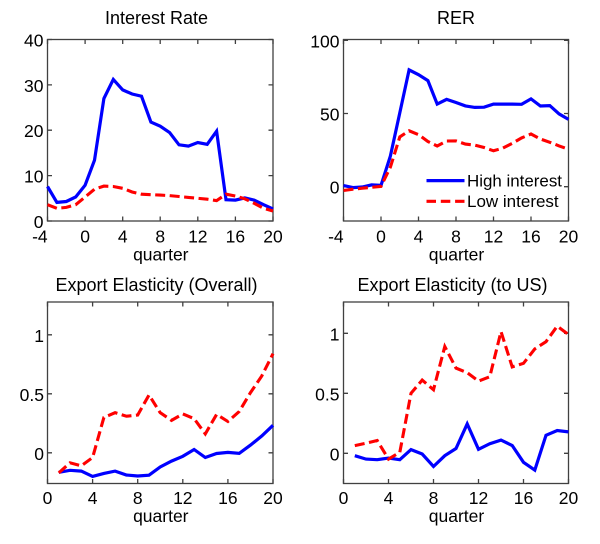 The image size is (600, 544). Describe the element at coordinates (324, 41) in the screenshot. I see `svg-text: 100` at that location.